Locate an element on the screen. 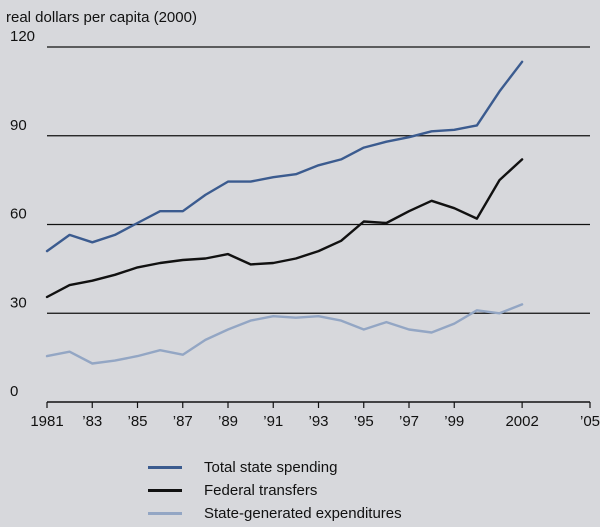 This screenshot has height=527, width=600. x-tick-label: ’85 is located at coordinates (137, 421).